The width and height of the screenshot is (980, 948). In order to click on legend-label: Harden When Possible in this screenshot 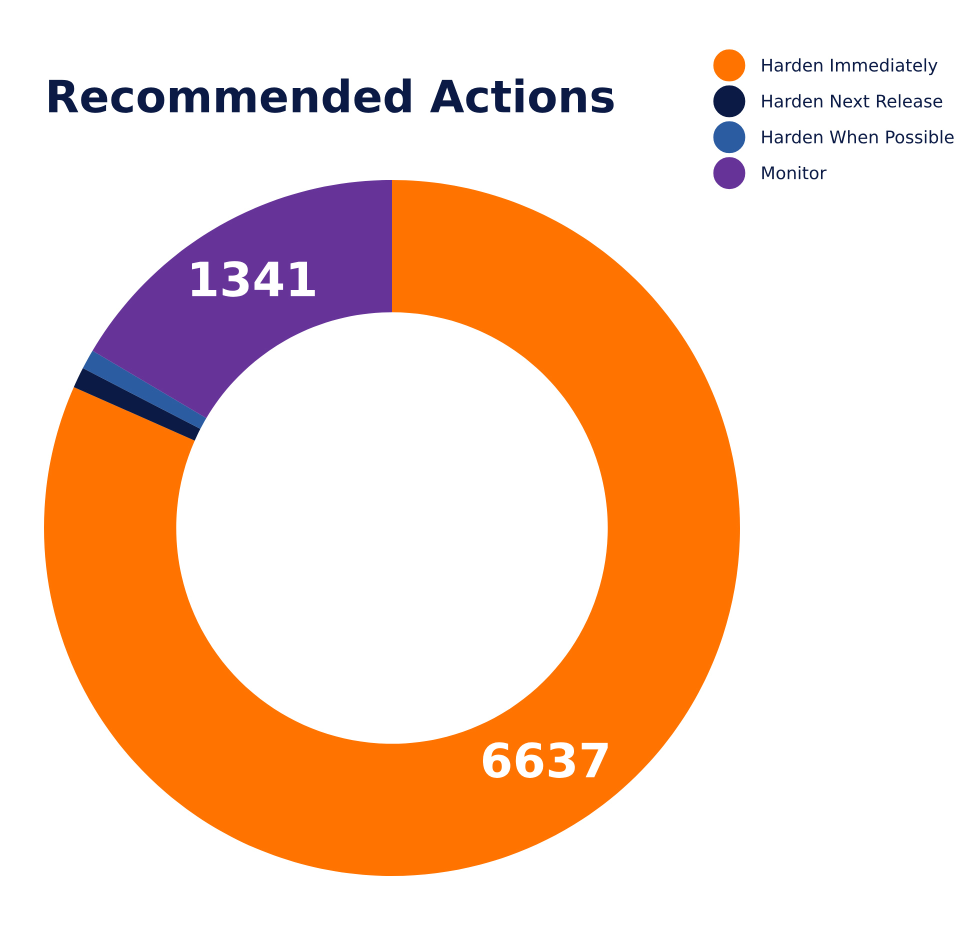, I will do `click(858, 137)`.